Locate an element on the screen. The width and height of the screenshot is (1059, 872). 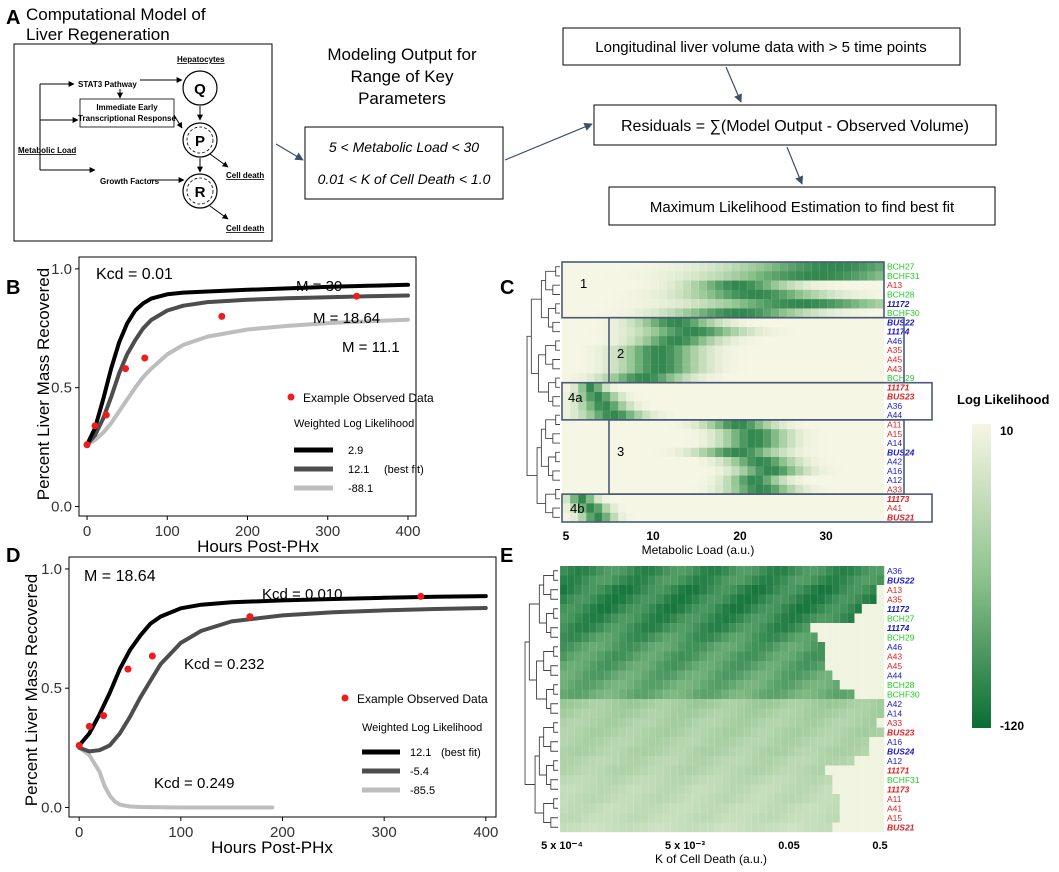
chart-b-xtick-label: 200 is located at coordinates (247, 531).